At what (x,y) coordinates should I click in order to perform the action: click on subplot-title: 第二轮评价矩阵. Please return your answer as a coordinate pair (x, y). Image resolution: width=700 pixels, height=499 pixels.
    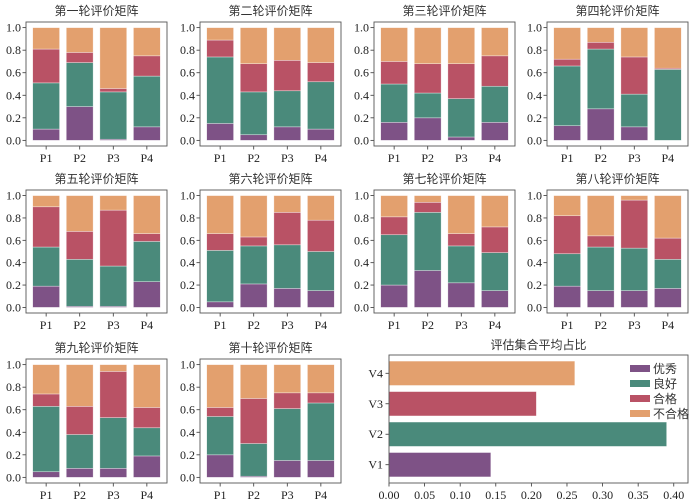
    Looking at the image, I should click on (270, 11).